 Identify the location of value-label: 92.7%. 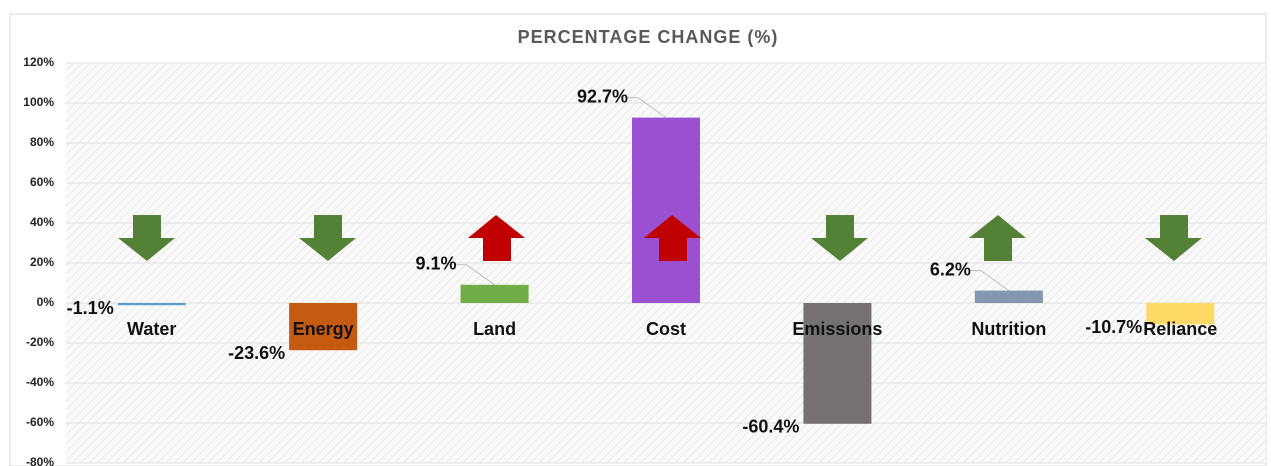
(602, 96).